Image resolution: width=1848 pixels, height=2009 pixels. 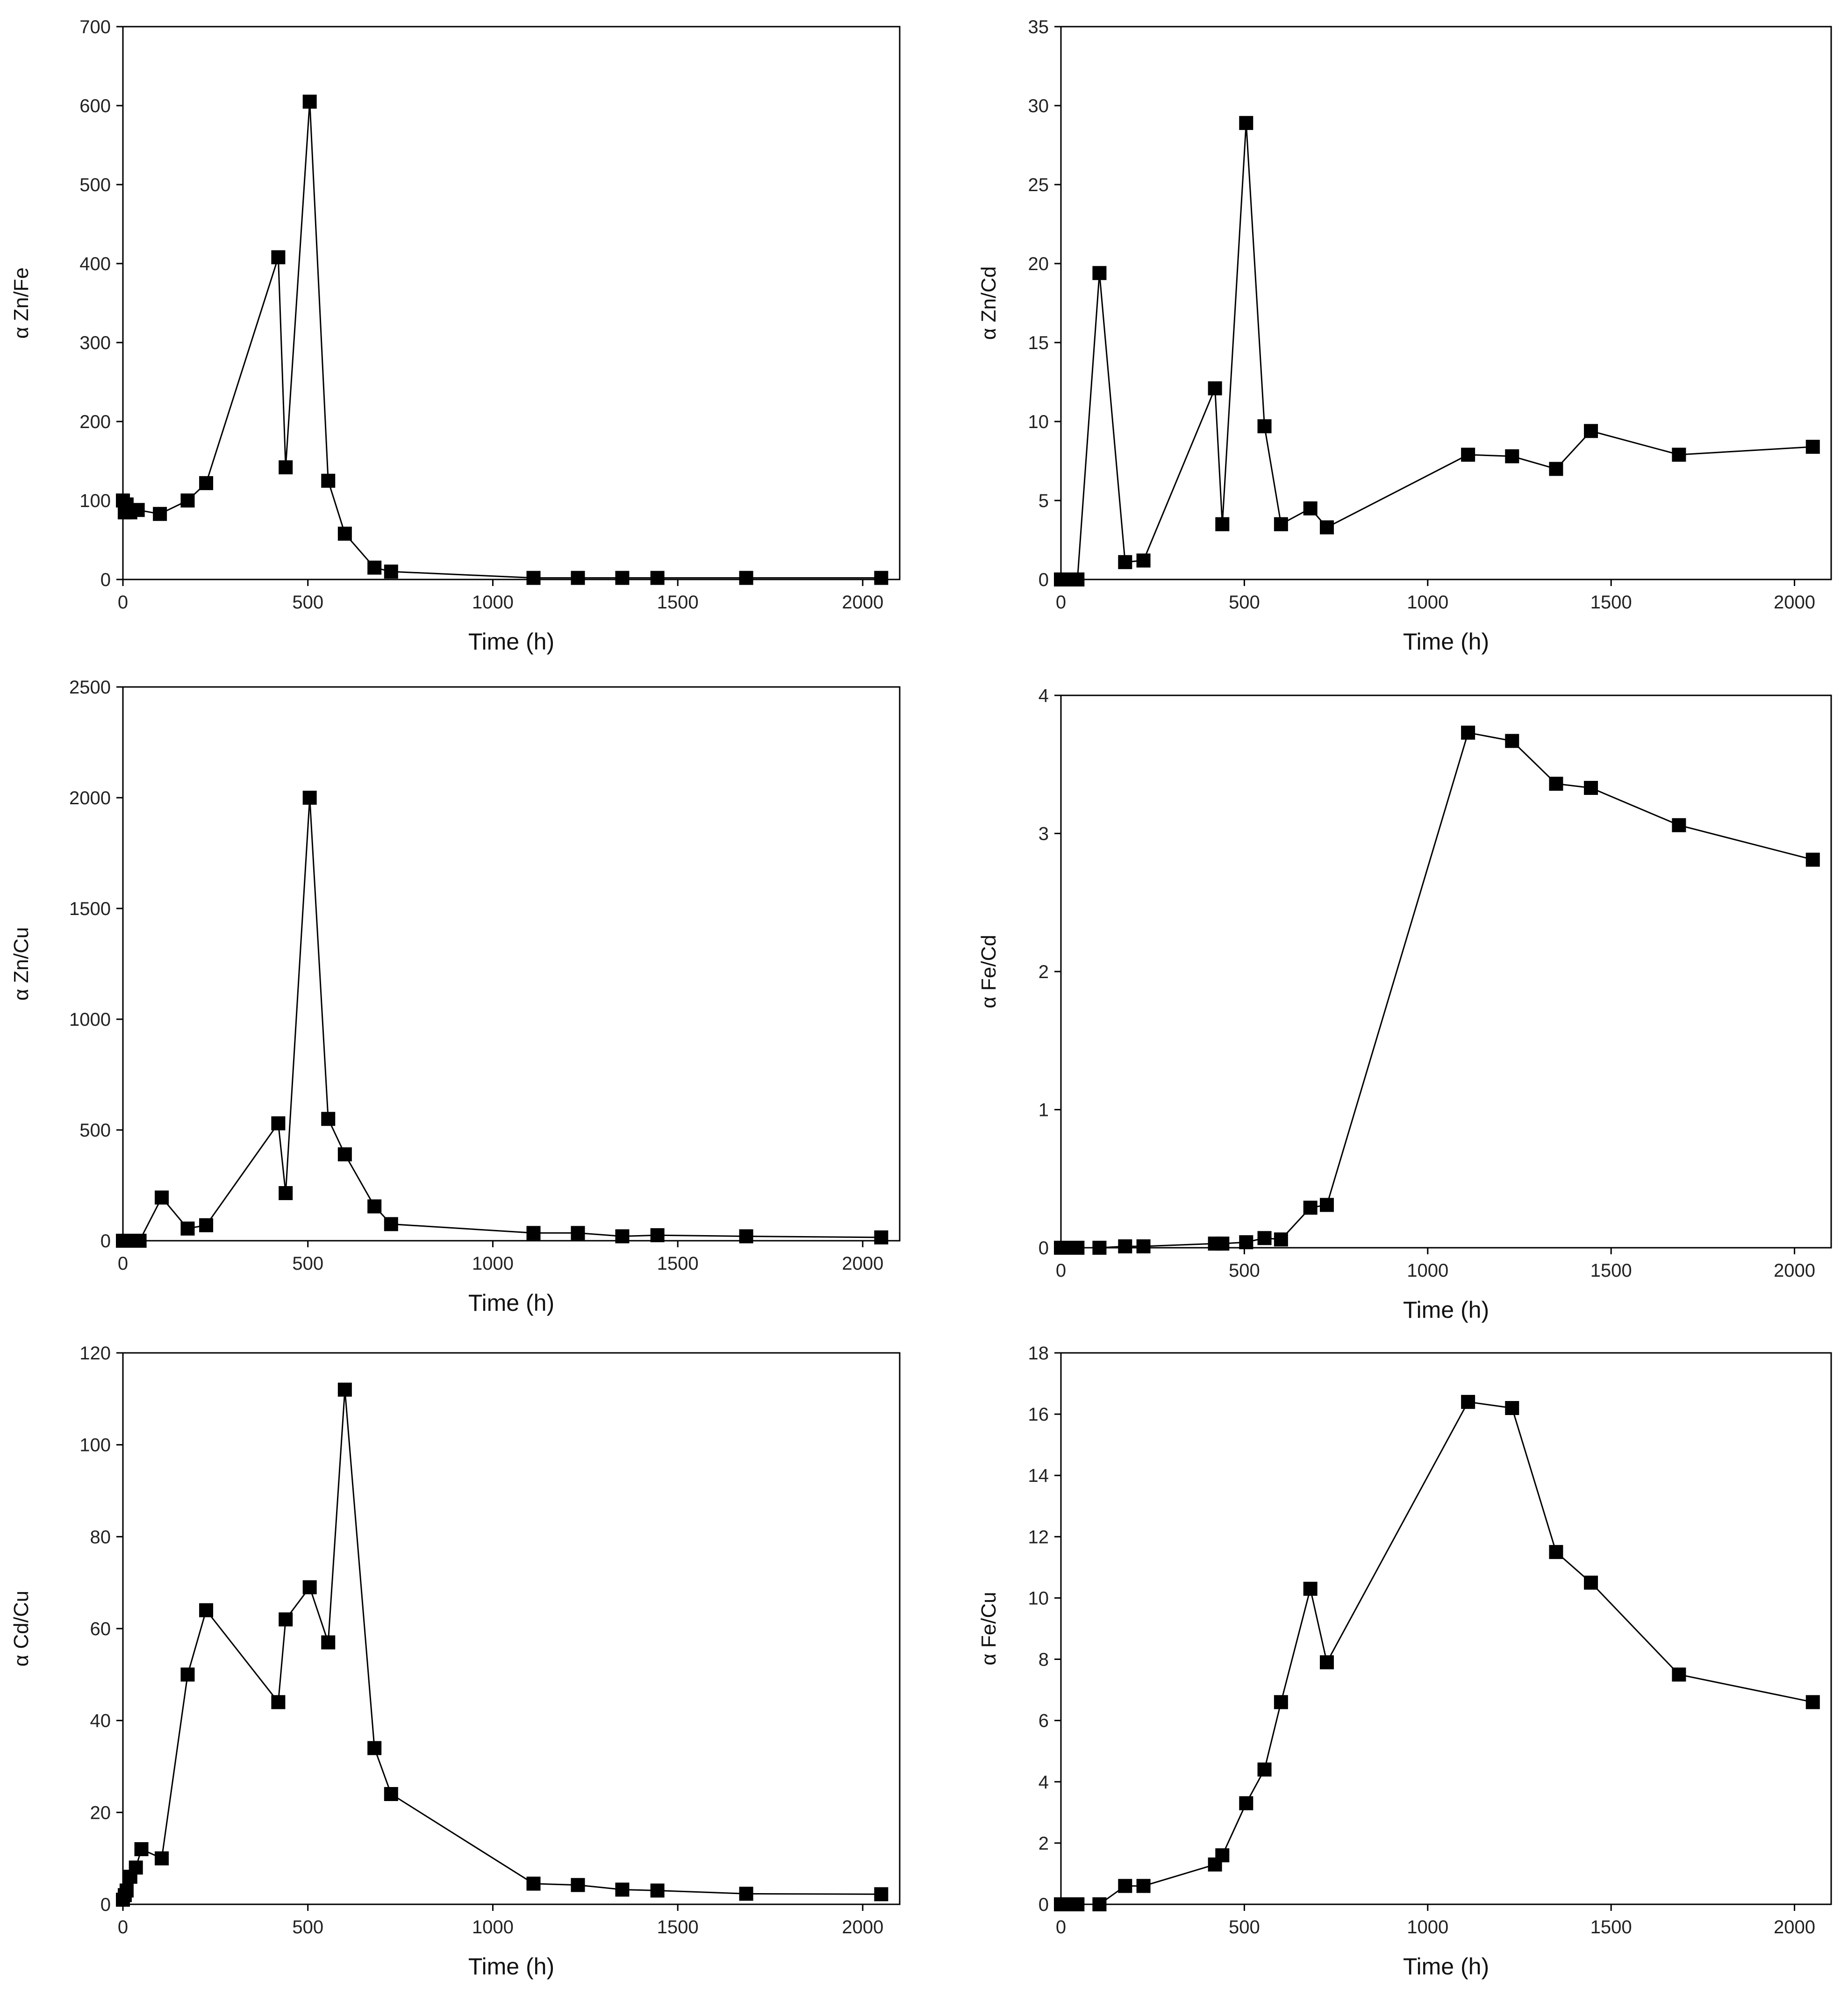 I want to click on y-tick-label: 600, so click(x=95, y=106).